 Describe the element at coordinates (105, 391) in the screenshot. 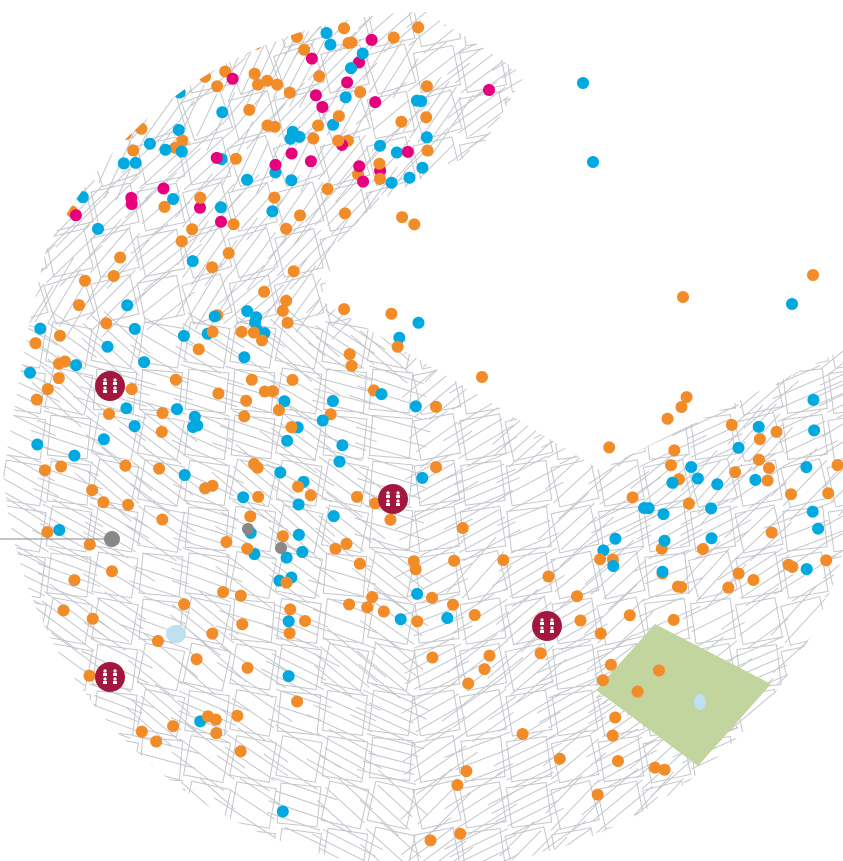

I see `icon-body` at that location.